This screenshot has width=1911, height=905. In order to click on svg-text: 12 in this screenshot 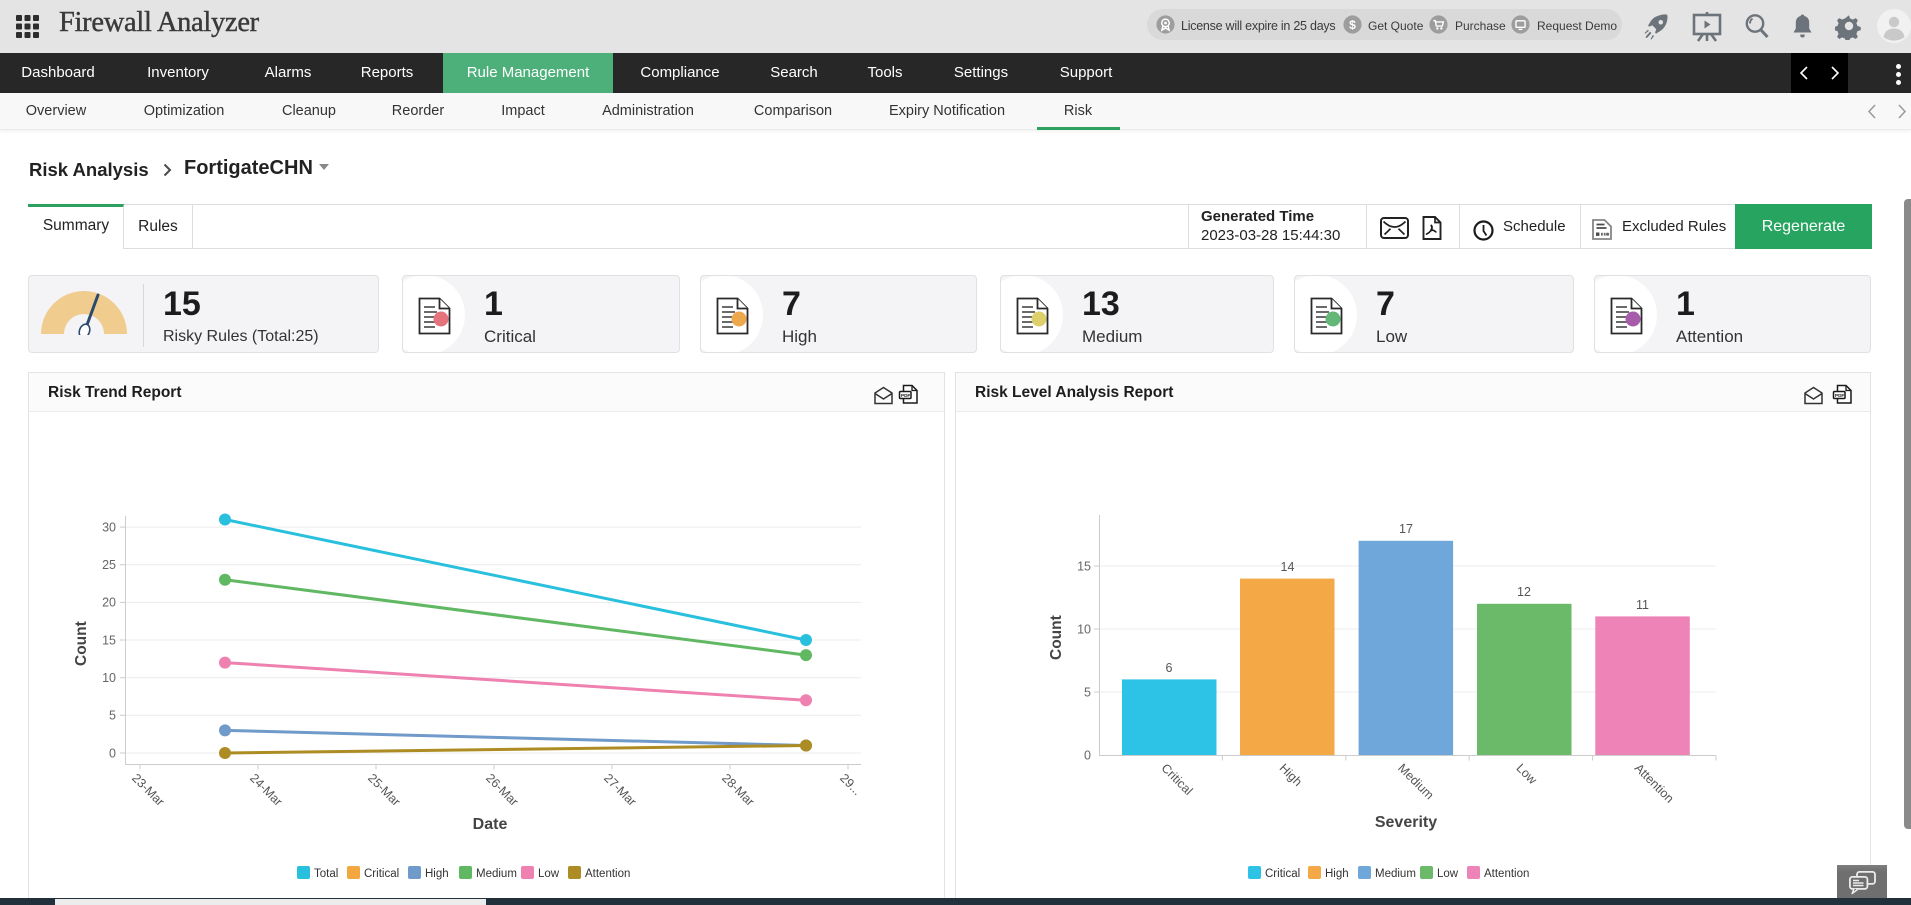, I will do `click(1524, 592)`.